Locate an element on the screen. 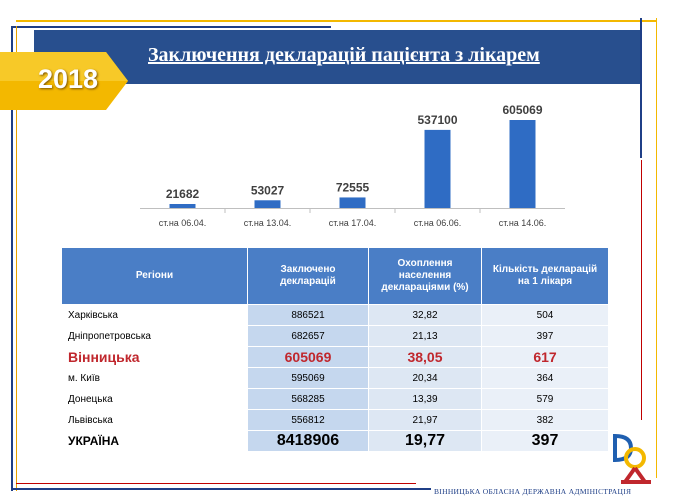 The image size is (673, 503). declarations-value: 556812 is located at coordinates (308, 420).